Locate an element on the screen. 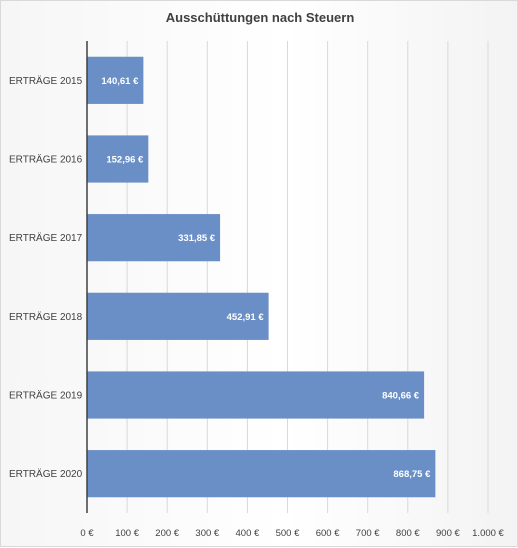  x-tick-label: 0 € is located at coordinates (87, 533).